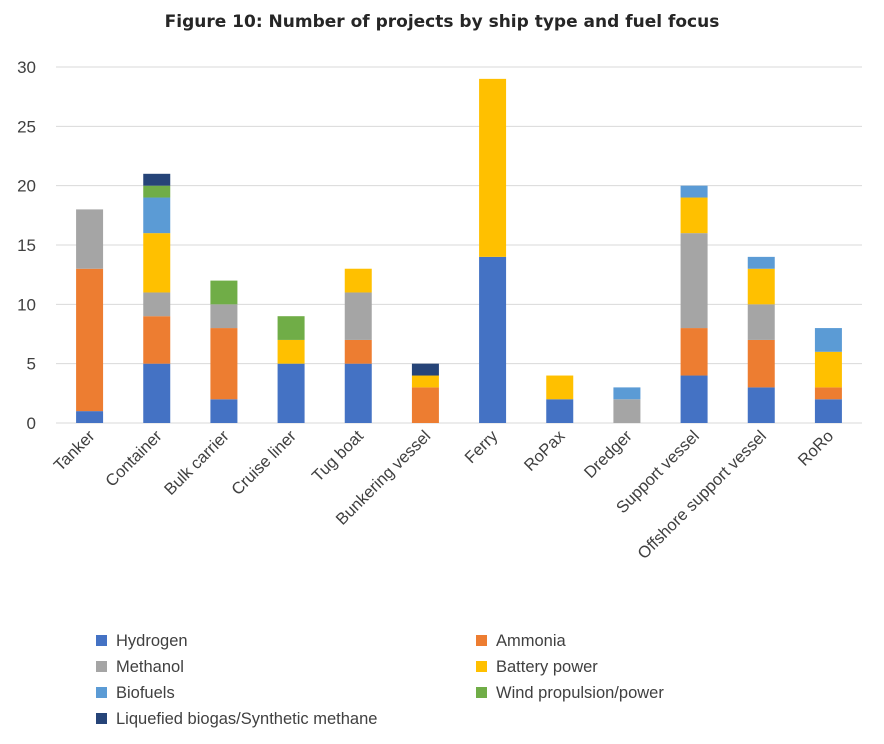 This screenshot has height=744, width=884. I want to click on legend-label: Methanol, so click(150, 667).